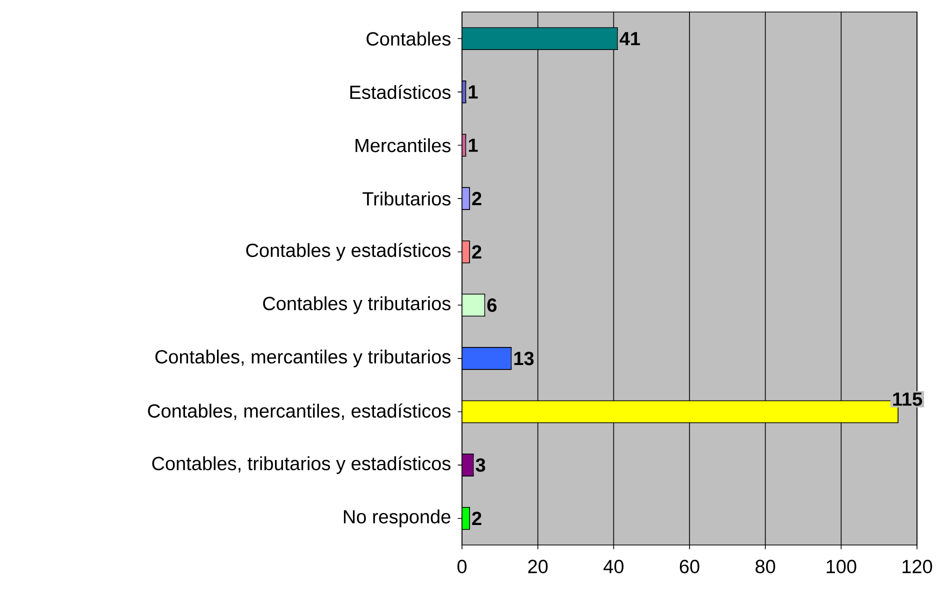  What do you see at coordinates (462, 567) in the screenshot?
I see `x-tick-label: 0` at bounding box center [462, 567].